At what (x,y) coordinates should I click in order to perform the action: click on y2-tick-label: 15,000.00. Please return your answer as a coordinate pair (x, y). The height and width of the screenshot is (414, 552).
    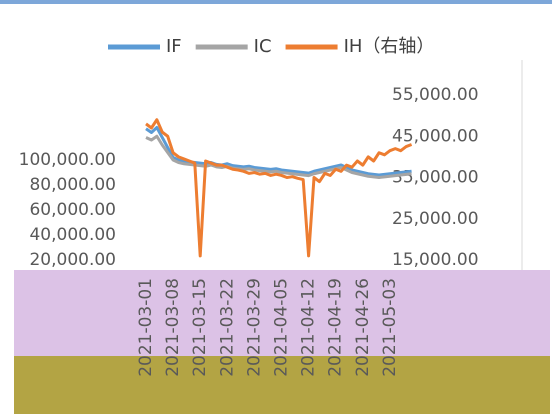
    Looking at the image, I should click on (435, 260).